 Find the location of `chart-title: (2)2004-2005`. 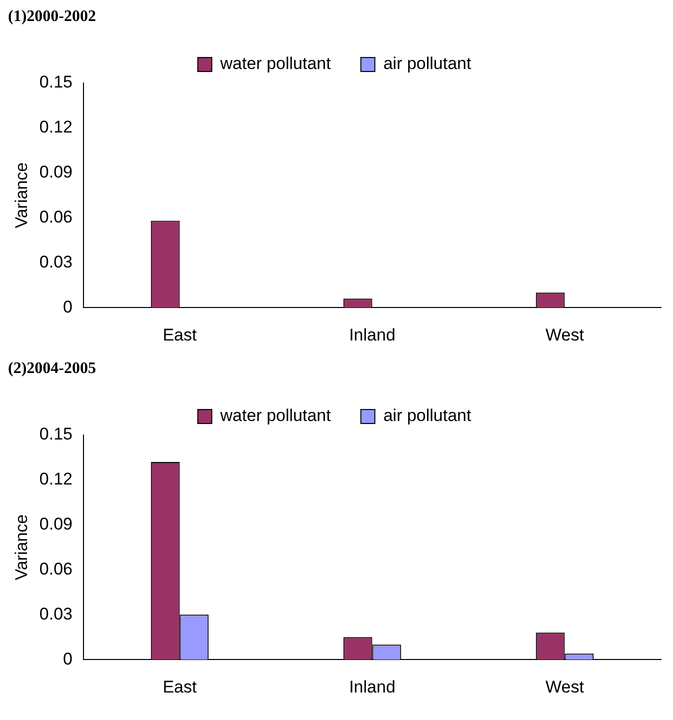

chart-title: (2)2004-2005 is located at coordinates (52, 369).